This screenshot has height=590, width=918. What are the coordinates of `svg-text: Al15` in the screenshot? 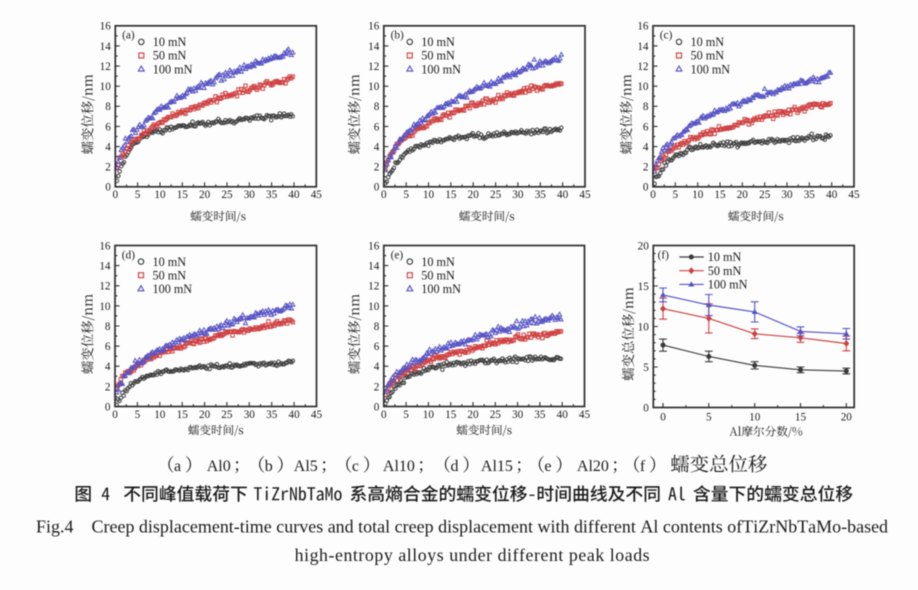 It's located at (497, 466).